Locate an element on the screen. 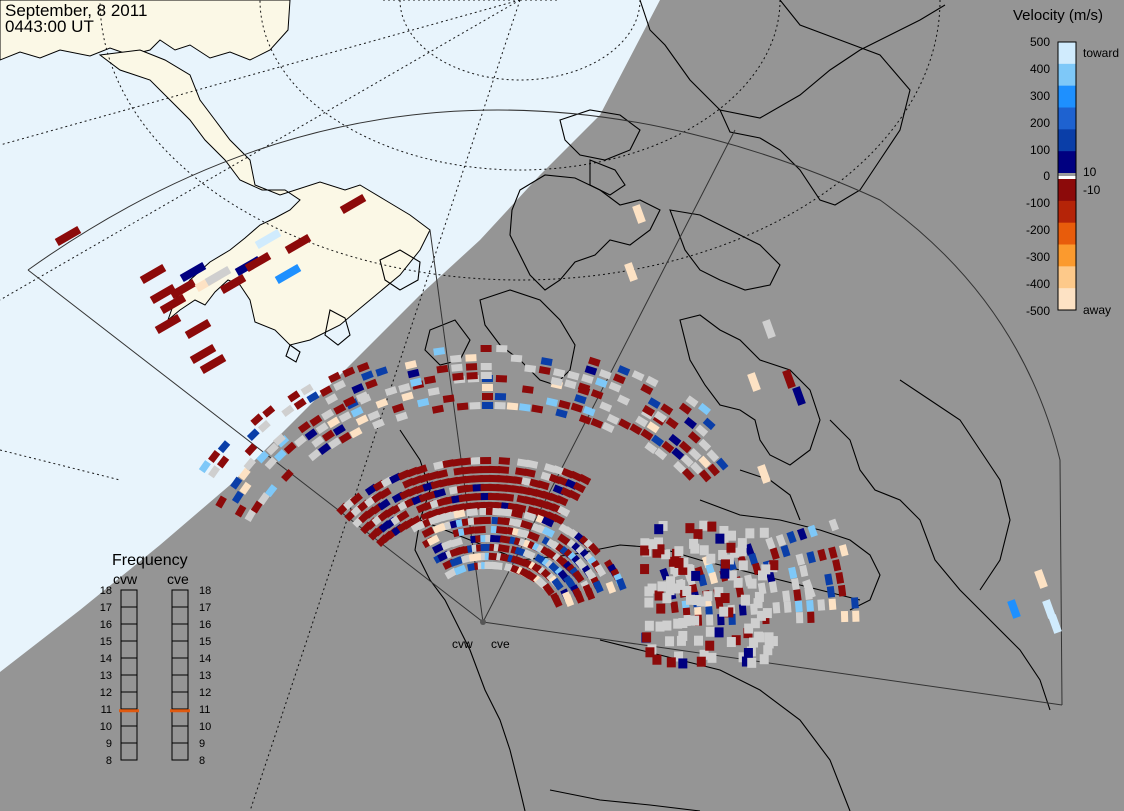 The height and width of the screenshot is (811, 1124). velocity-tick-label: 500 is located at coordinates (1040, 42).